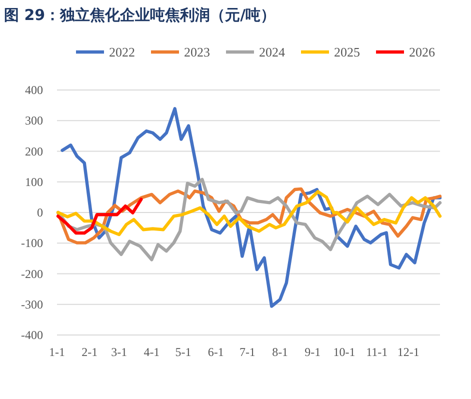  What do you see at coordinates (57, 352) in the screenshot?
I see `x-tick-label: 1-1` at bounding box center [57, 352].